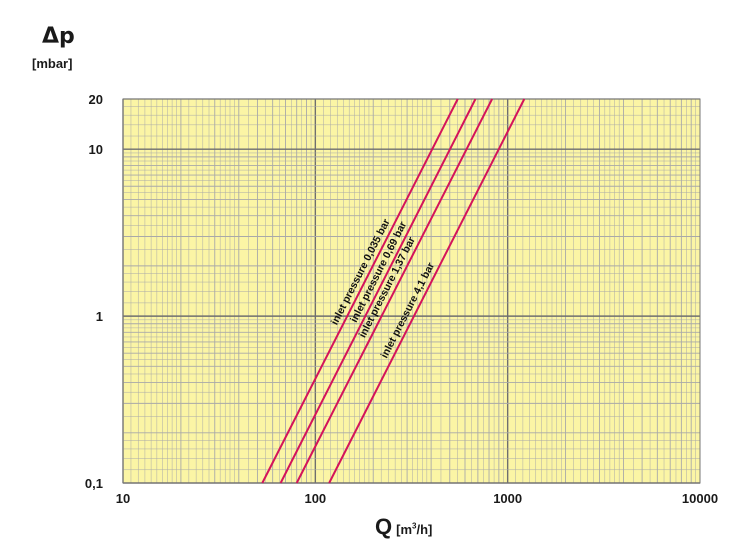 The image size is (730, 546). I want to click on y-tick-label: 1, so click(99, 316).